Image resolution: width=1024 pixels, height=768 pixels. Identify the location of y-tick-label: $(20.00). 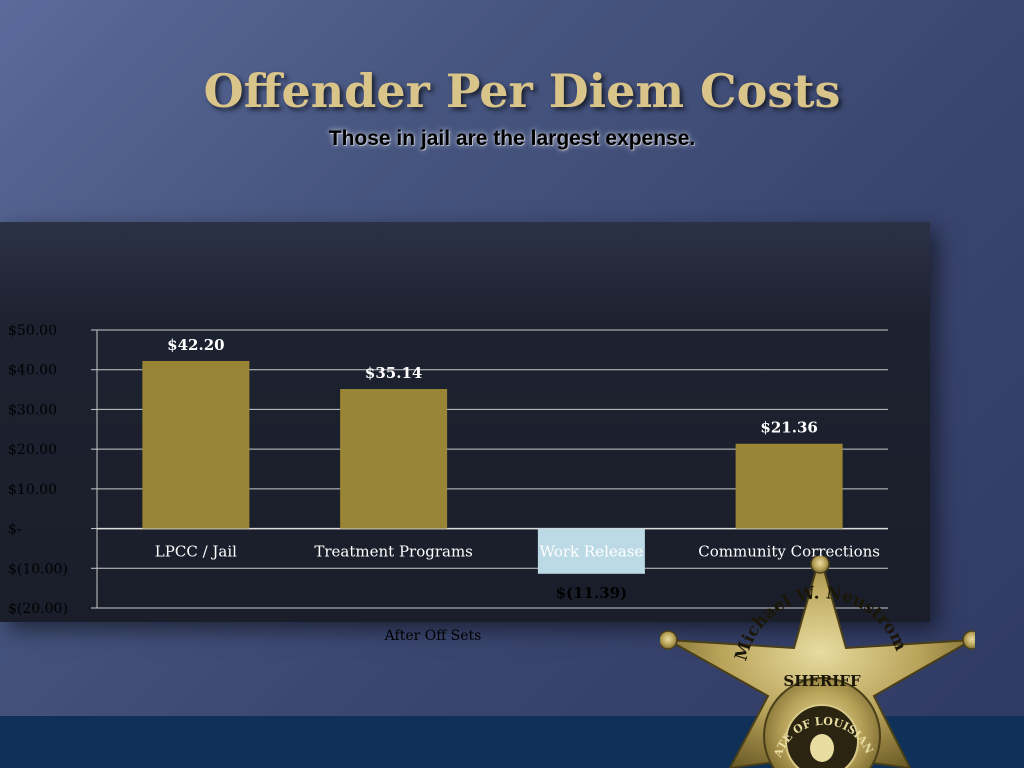
(38, 609).